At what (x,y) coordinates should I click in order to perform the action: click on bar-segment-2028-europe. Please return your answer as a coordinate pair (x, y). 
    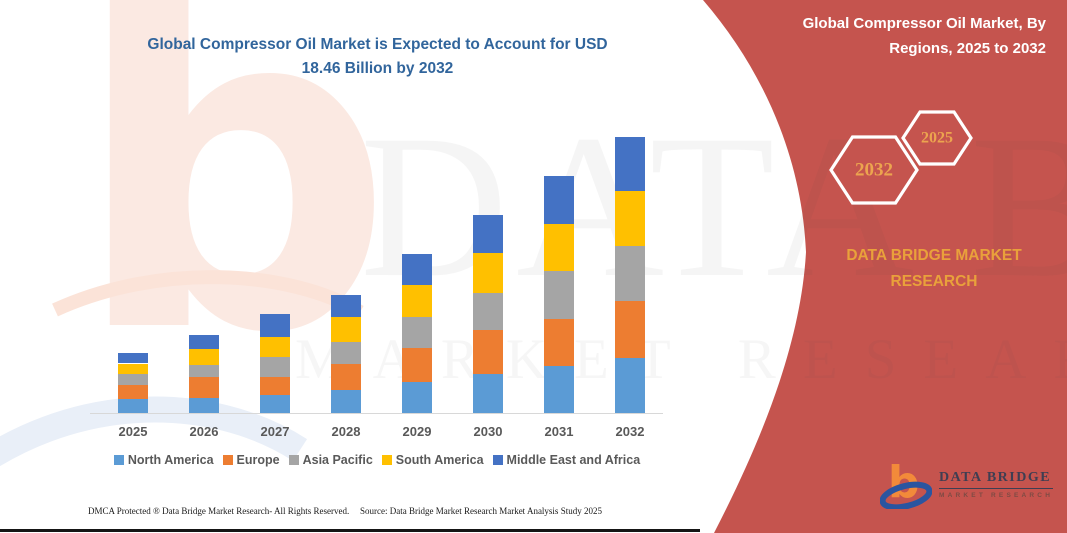
    Looking at the image, I should click on (346, 376).